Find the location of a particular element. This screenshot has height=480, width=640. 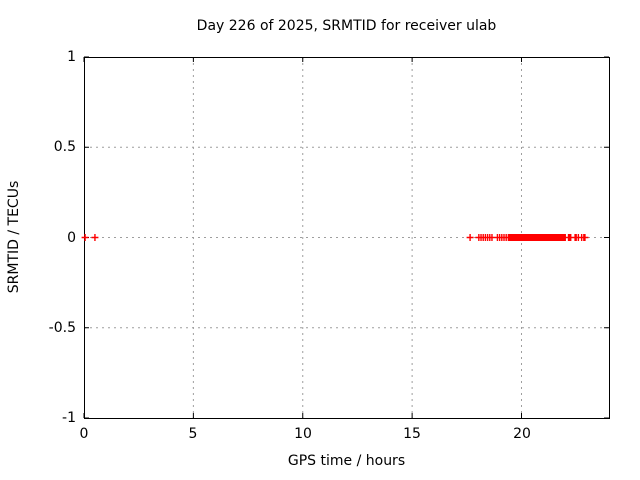

x-tick-label: 20 is located at coordinates (522, 434).